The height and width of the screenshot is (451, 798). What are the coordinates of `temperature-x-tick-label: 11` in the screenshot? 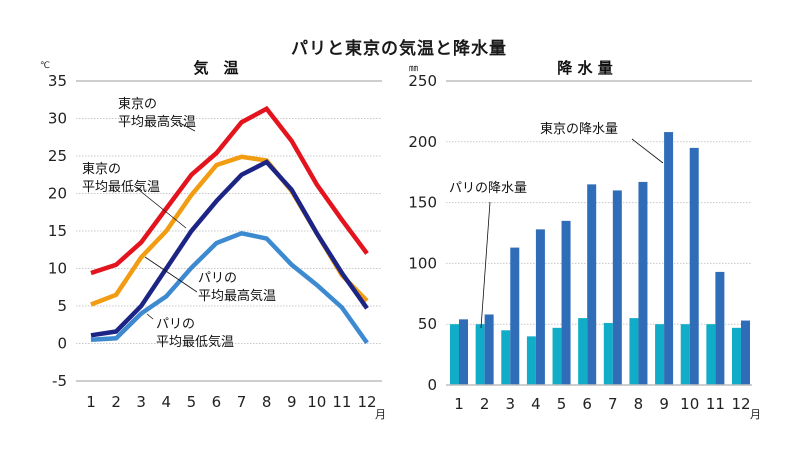 It's located at (341, 402).